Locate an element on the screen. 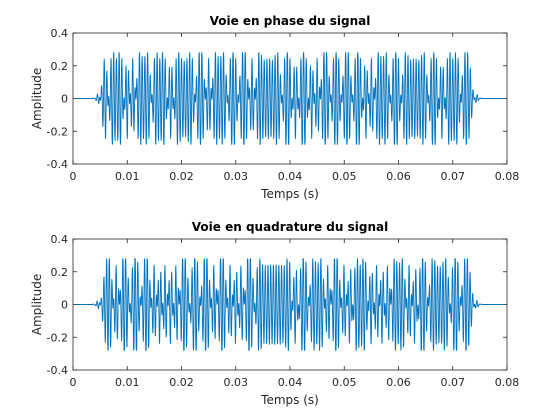 This screenshot has width=560, height=420. chart-title: Voie en phase du signal is located at coordinates (290, 21).